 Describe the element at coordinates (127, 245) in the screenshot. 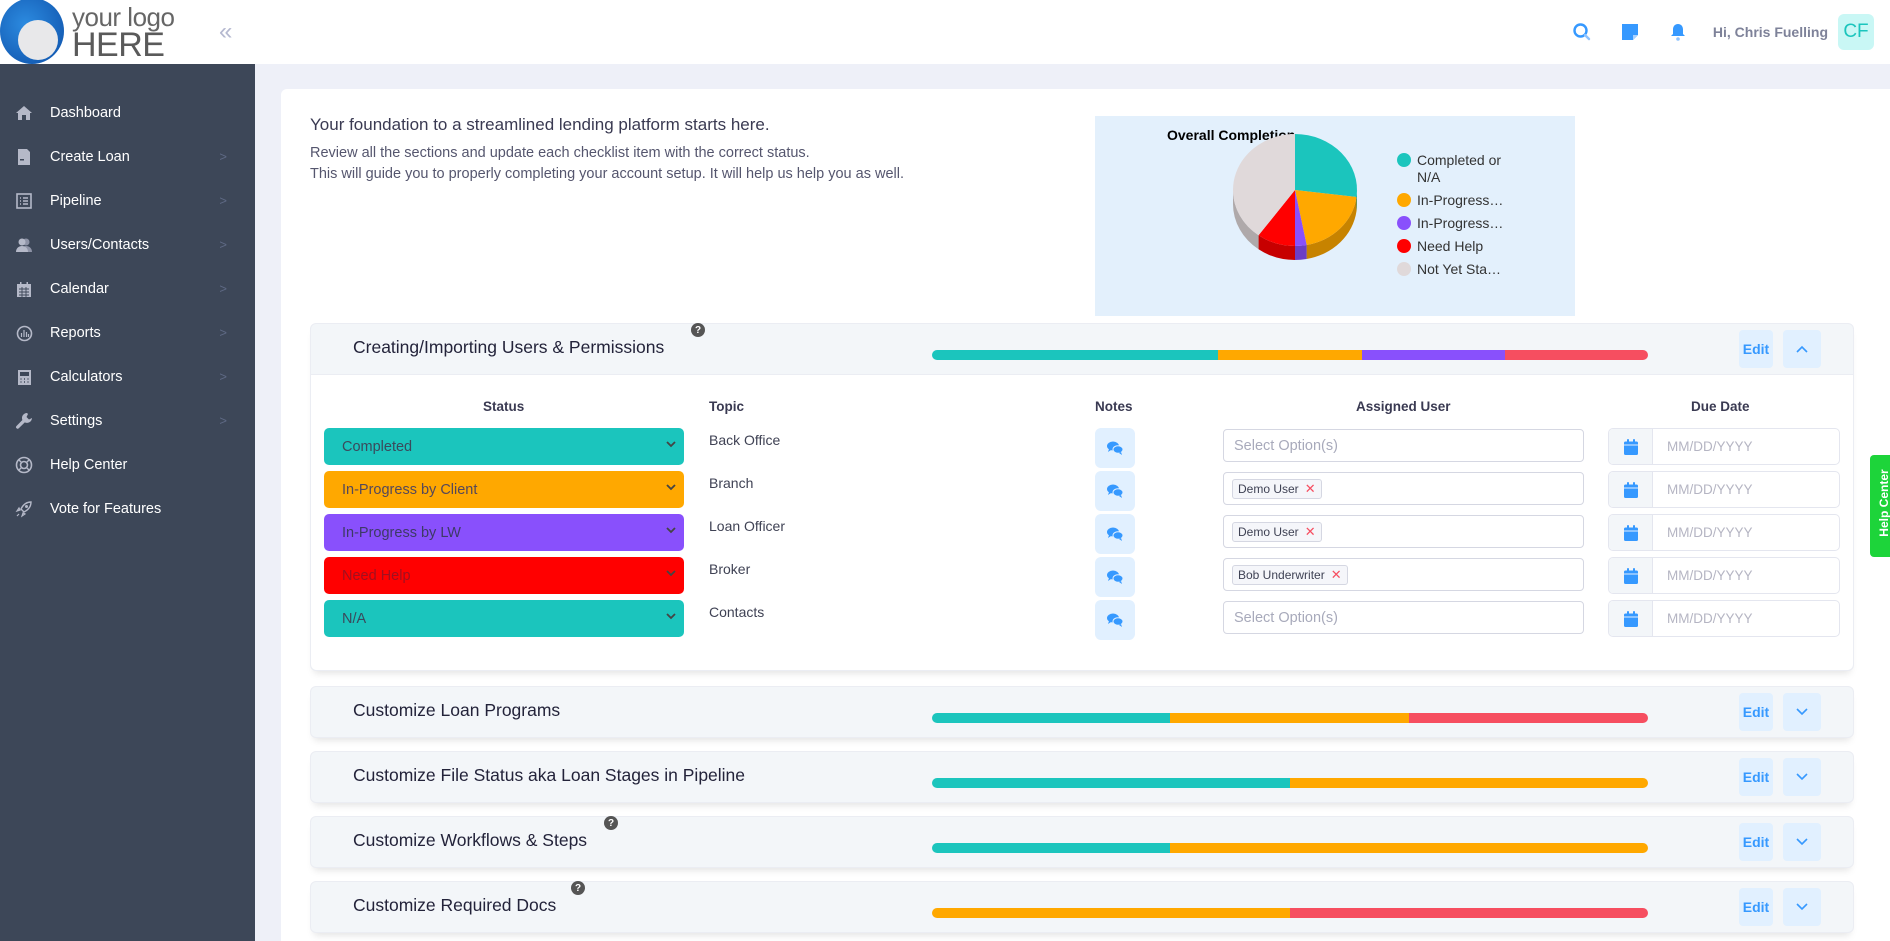

I see `sidebar-item-users-contacts: Users/Contacts >` at that location.